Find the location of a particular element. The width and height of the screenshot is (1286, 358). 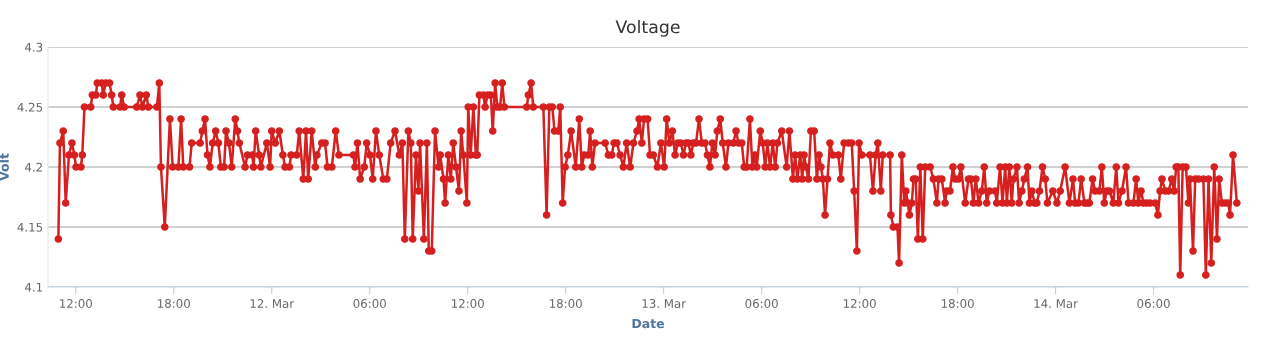

y-tick-label: 4.3 is located at coordinates (33, 47).